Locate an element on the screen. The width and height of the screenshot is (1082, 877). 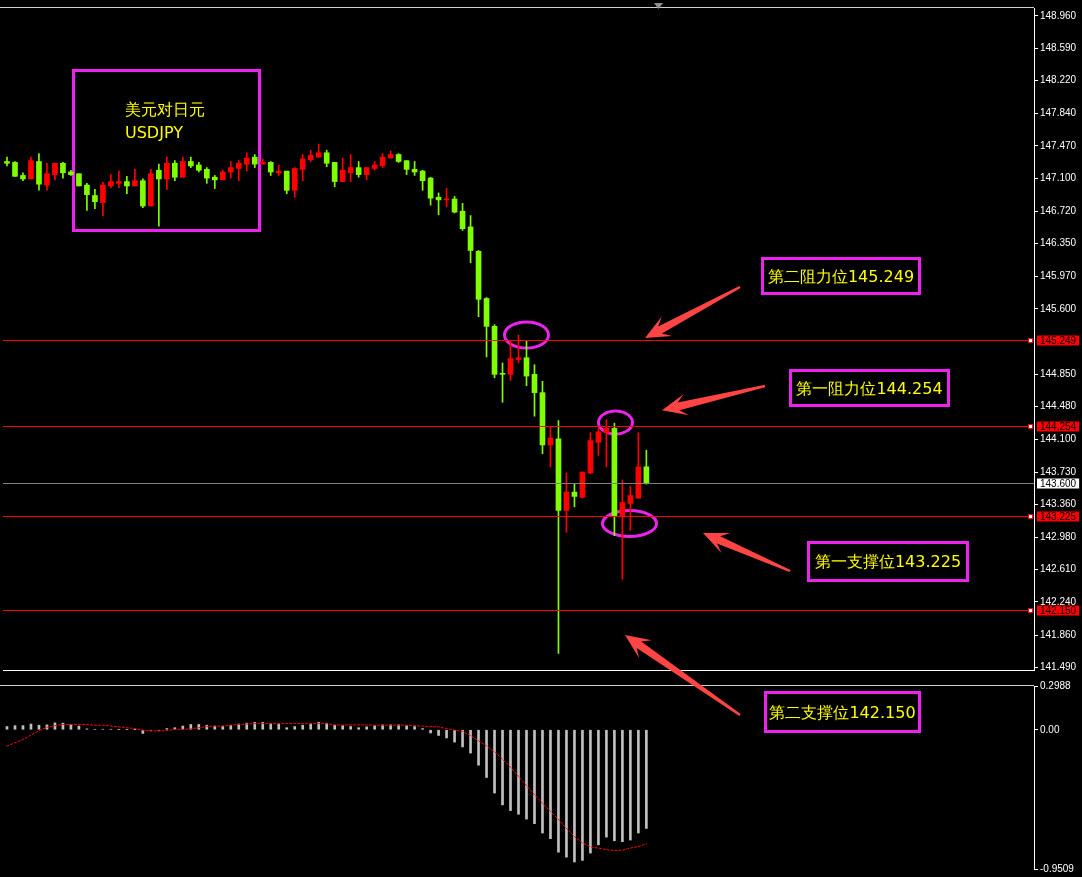
annotation: 第二阻力位145.249 is located at coordinates (841, 276).